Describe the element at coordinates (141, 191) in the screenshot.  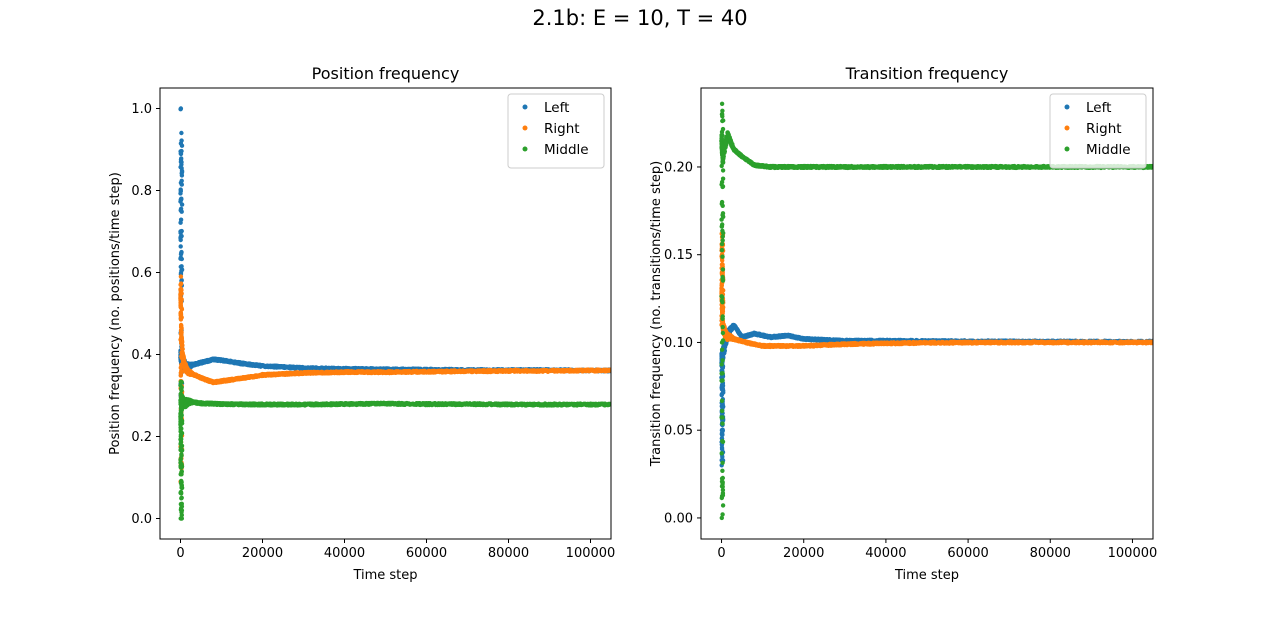
I see `y-tick-label: 0.8` at that location.